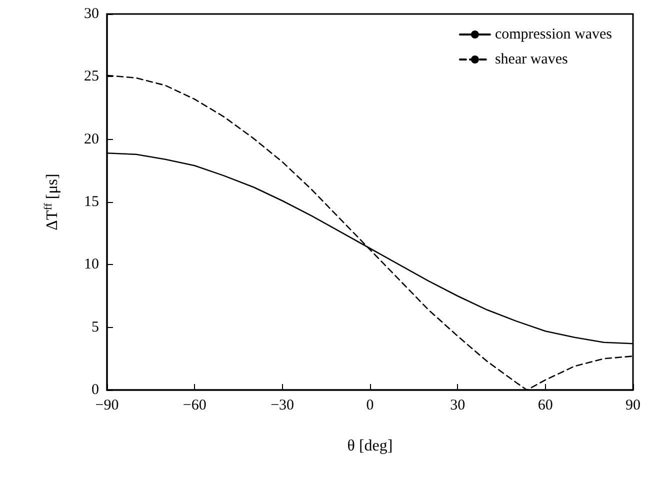 This screenshot has height=489, width=647. What do you see at coordinates (91, 139) in the screenshot?
I see `y-tick-label: 20` at bounding box center [91, 139].